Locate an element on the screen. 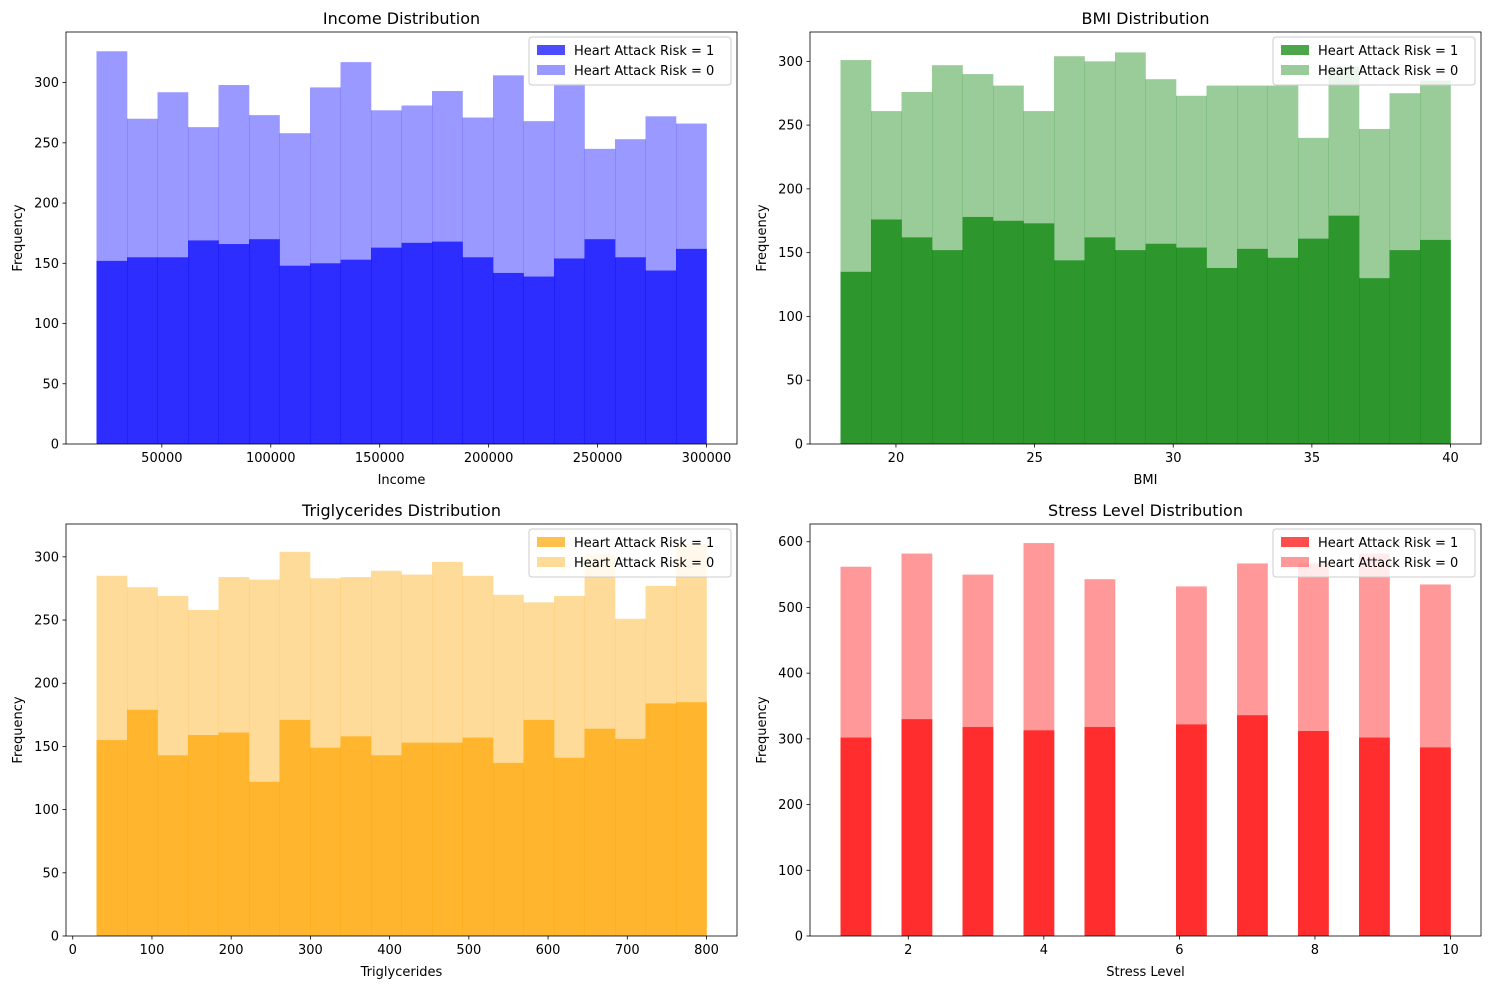  x-tick-label: 8 is located at coordinates (1315, 950).